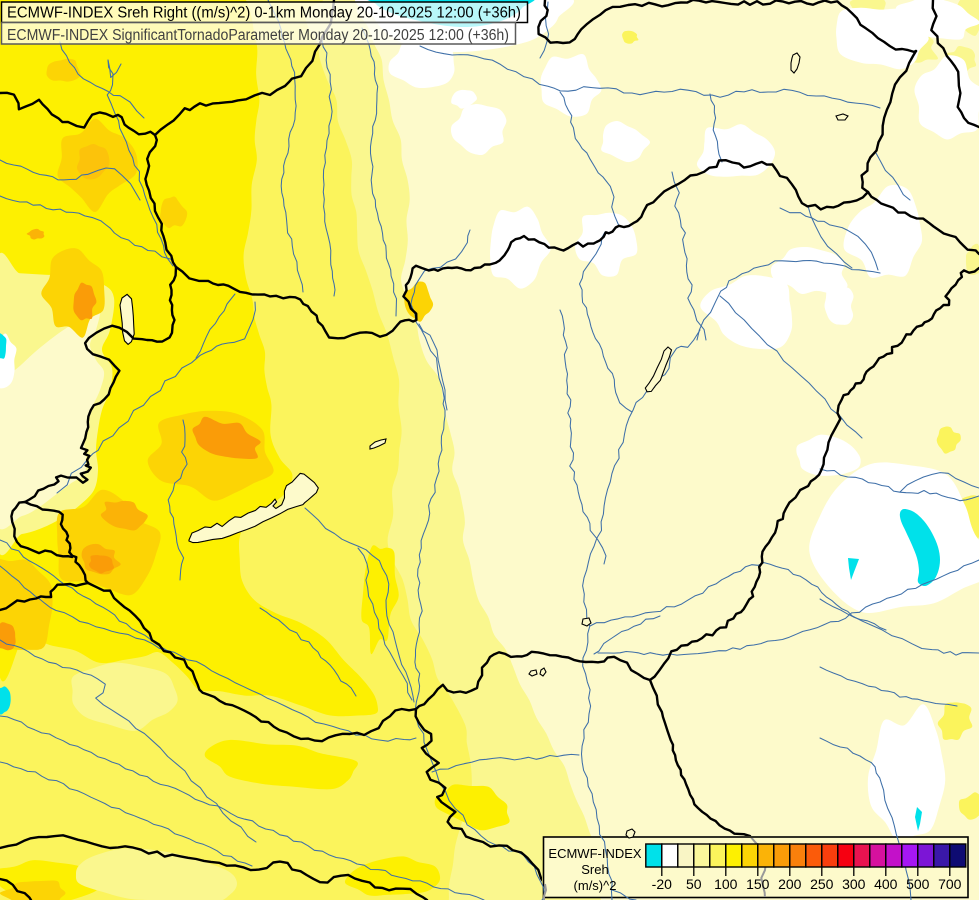 This screenshot has width=979, height=900. What do you see at coordinates (594, 869) in the screenshot?
I see `svg-text: Sreh` at bounding box center [594, 869].